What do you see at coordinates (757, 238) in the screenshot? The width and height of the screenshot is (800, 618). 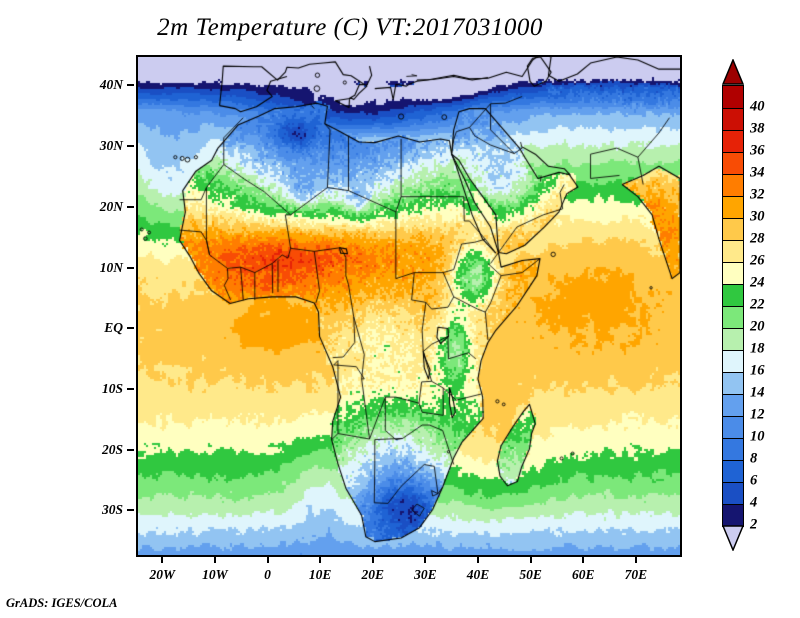 I see `colorbar-tick-label-28: 28` at bounding box center [757, 238].